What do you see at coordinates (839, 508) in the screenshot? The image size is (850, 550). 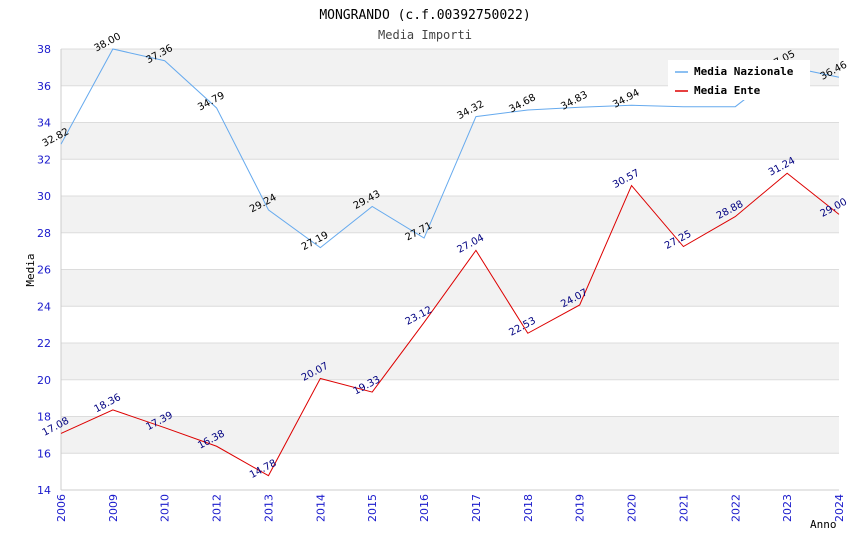 I see `x-tick-label: 2024` at bounding box center [839, 508].